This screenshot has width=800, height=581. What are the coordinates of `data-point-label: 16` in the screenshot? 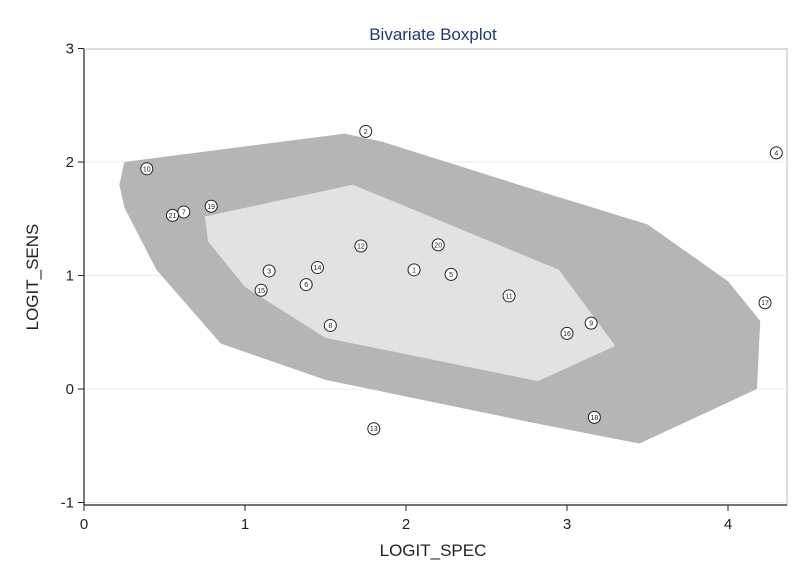 It's located at (567, 334).